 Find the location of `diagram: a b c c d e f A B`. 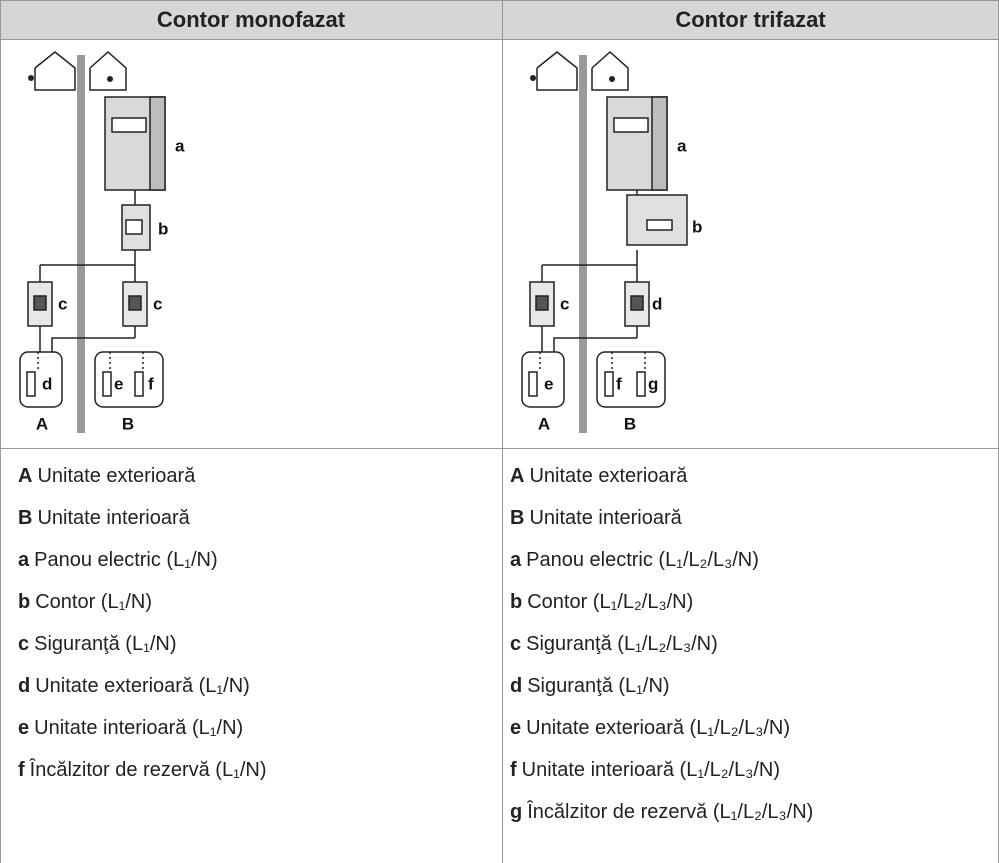

diagram: a b c c d e f A B is located at coordinates (102, 241).